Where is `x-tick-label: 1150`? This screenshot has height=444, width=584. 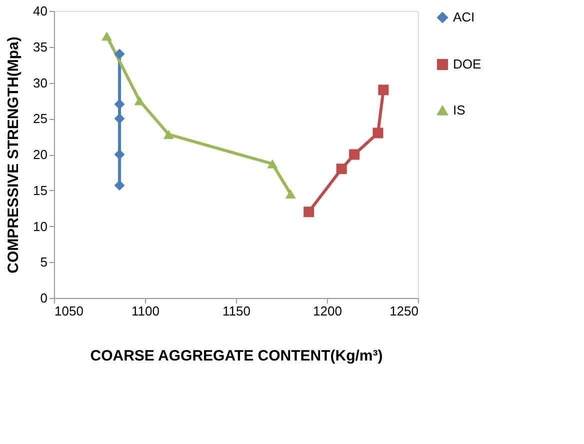 x-tick-label: 1150 is located at coordinates (236, 311).